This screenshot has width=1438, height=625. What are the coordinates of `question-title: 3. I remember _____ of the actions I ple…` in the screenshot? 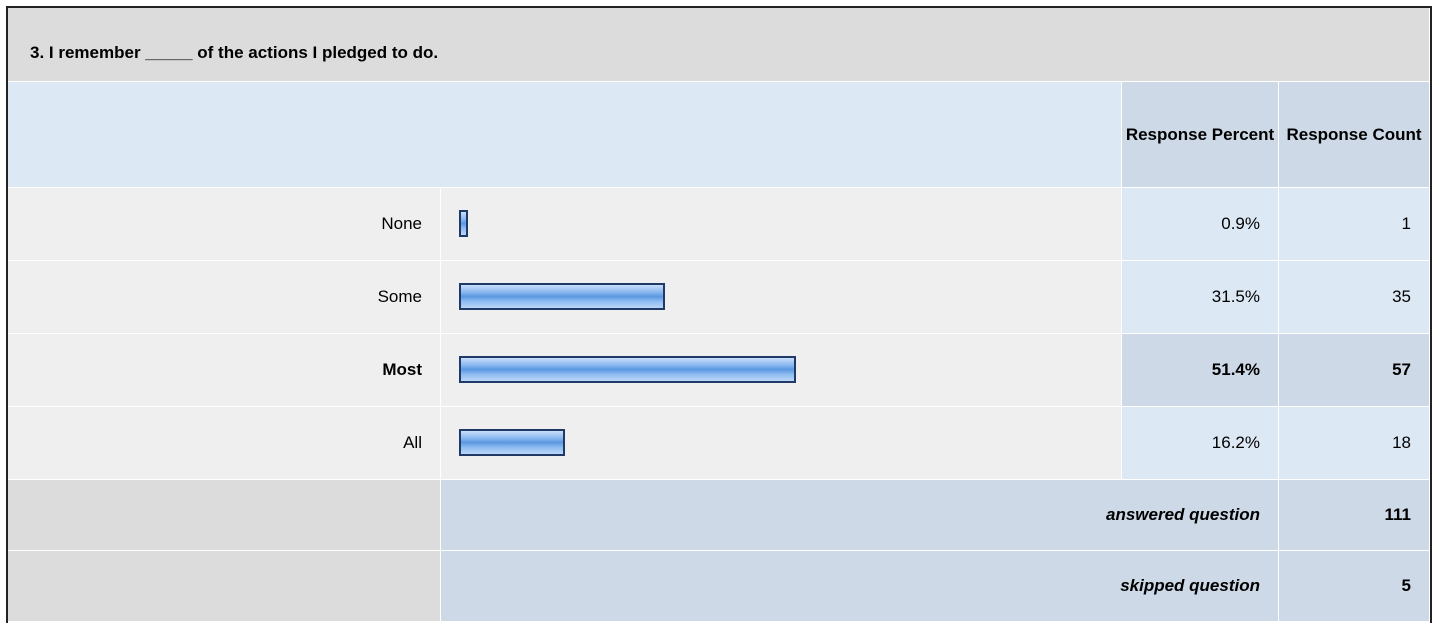 It's located at (719, 45).